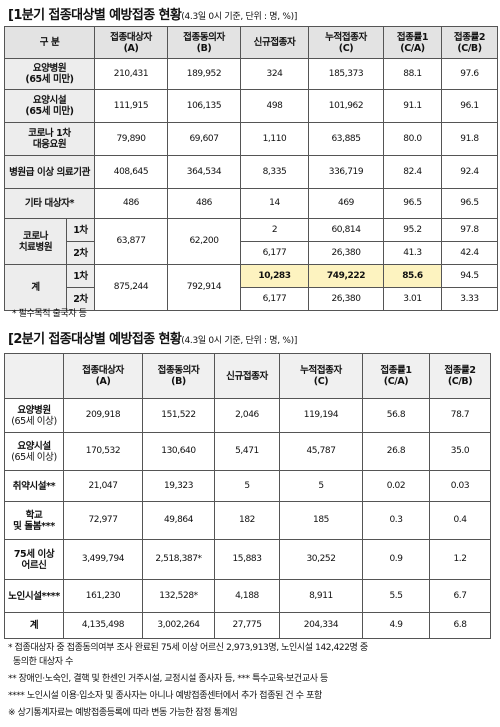 This screenshot has width=500, height=727. What do you see at coordinates (178, 451) in the screenshot?
I see `cell: 130,640` at bounding box center [178, 451].